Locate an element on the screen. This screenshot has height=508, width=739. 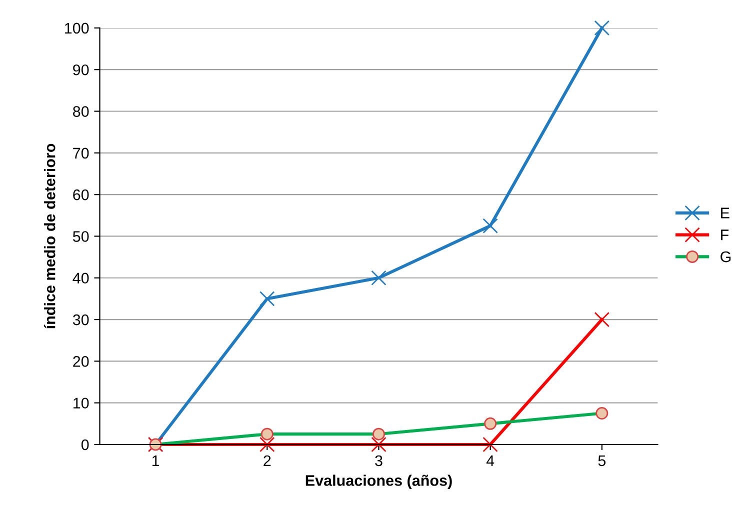
y-tick-label: 0 is located at coordinates (85, 444).